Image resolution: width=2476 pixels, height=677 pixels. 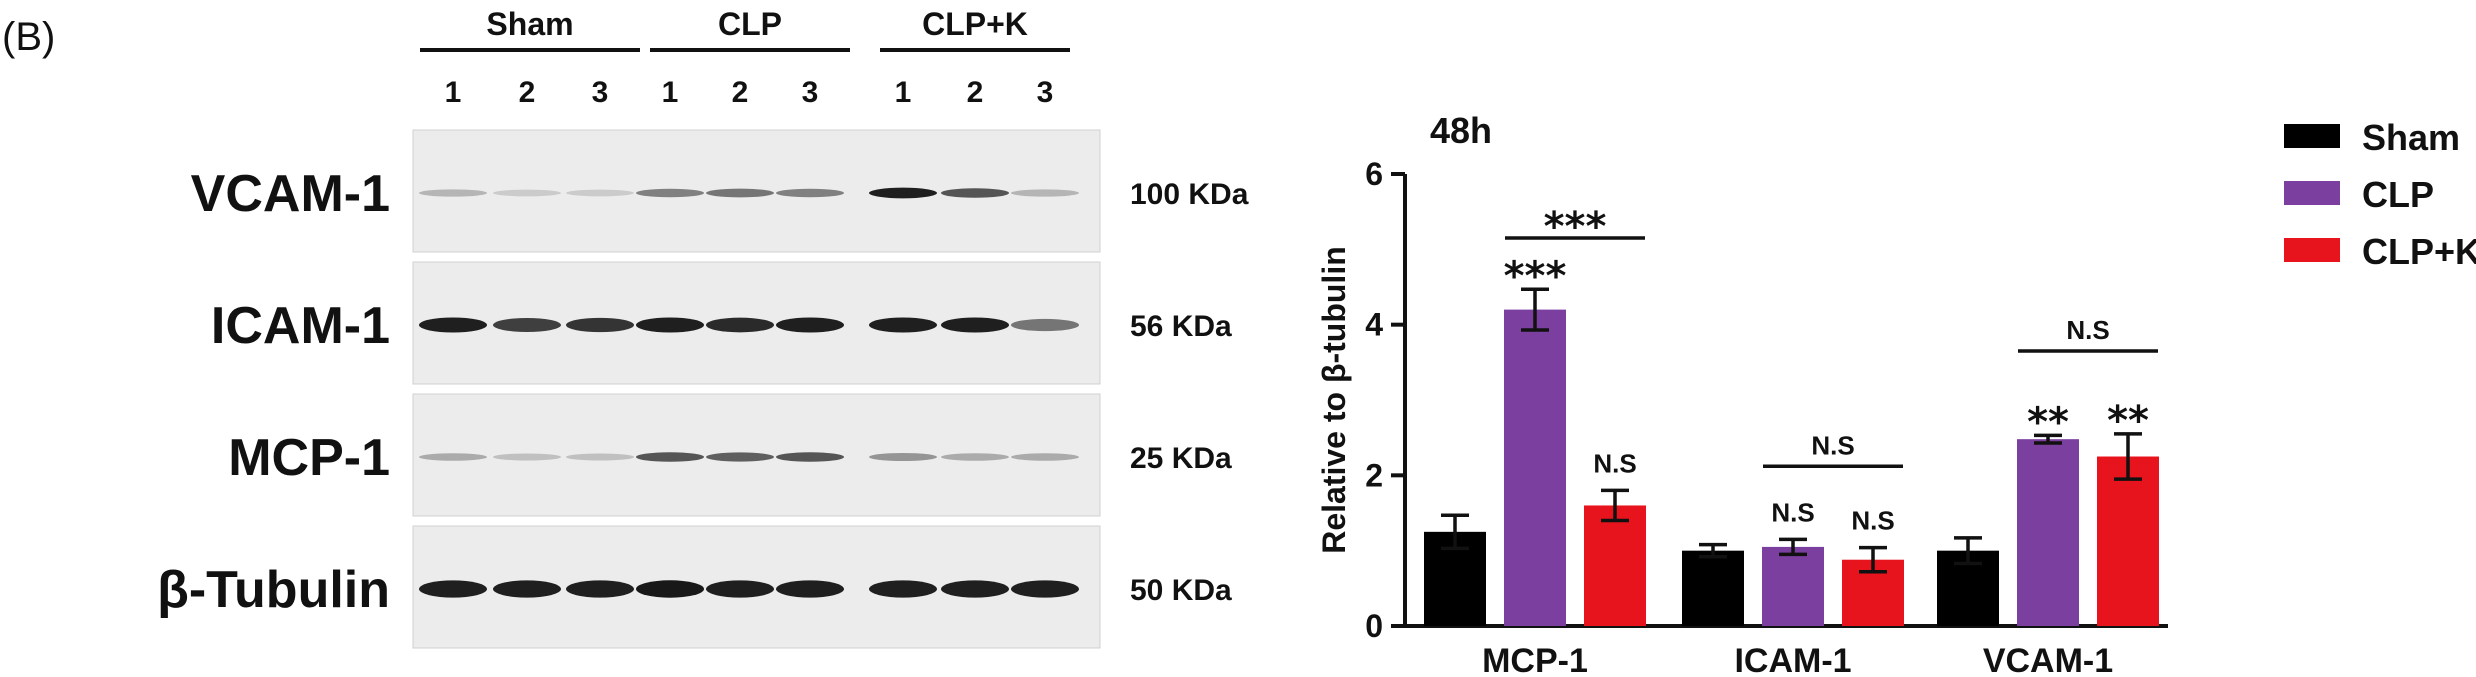 I want to click on legend-label: CLP, so click(x=2398, y=194).